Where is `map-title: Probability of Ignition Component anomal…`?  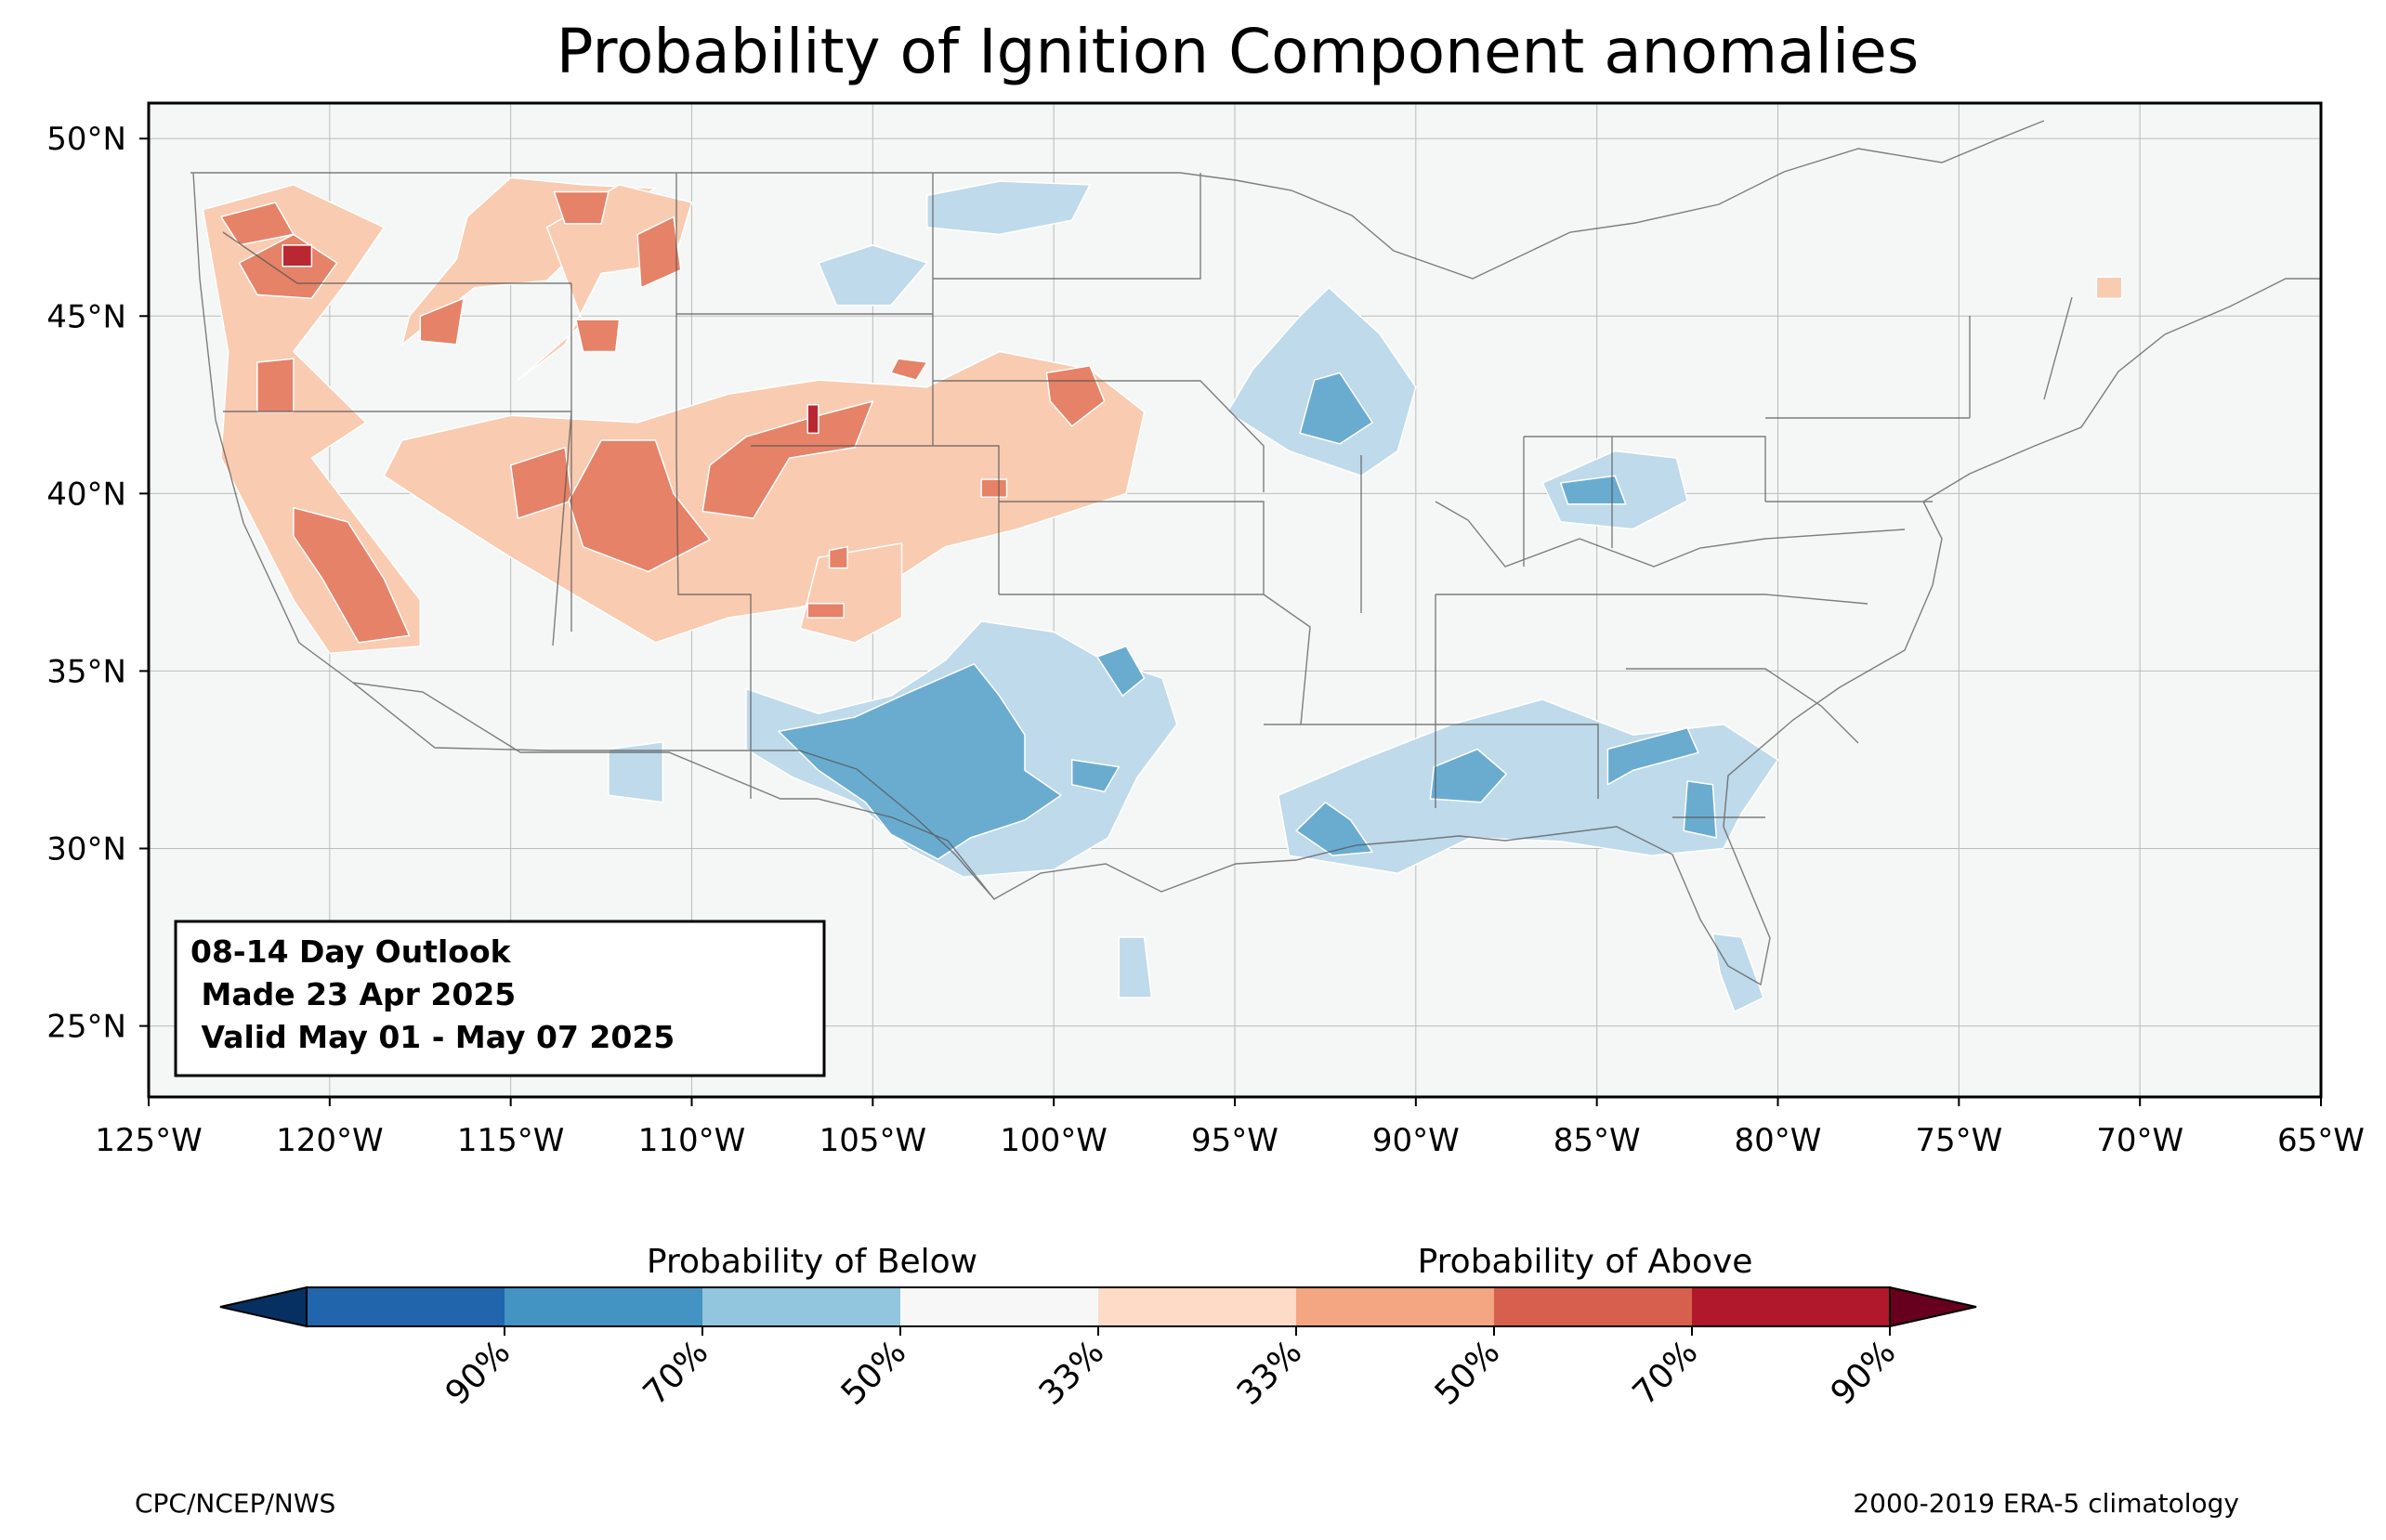
map-title: Probability of Ignition Component anomal… is located at coordinates (1238, 51).